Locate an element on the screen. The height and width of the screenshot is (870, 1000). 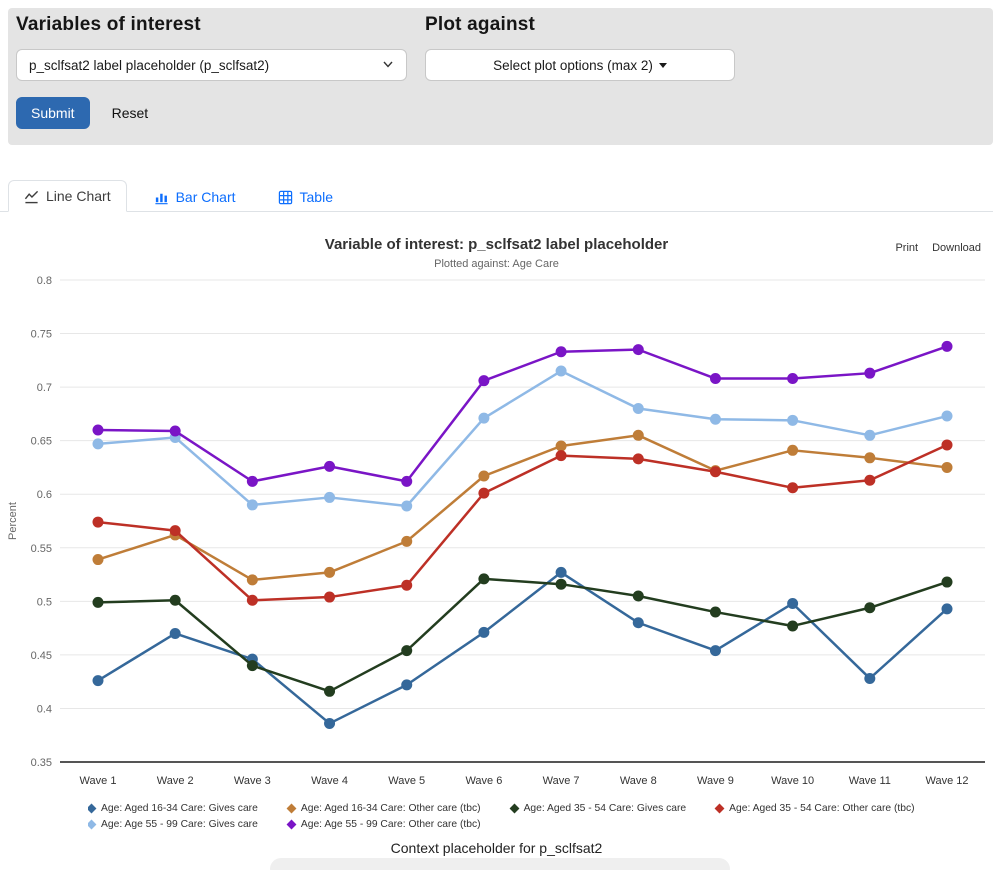
legend-item: Age: Aged 35 - 54 Care: Gives care is located at coordinates (598, 808).